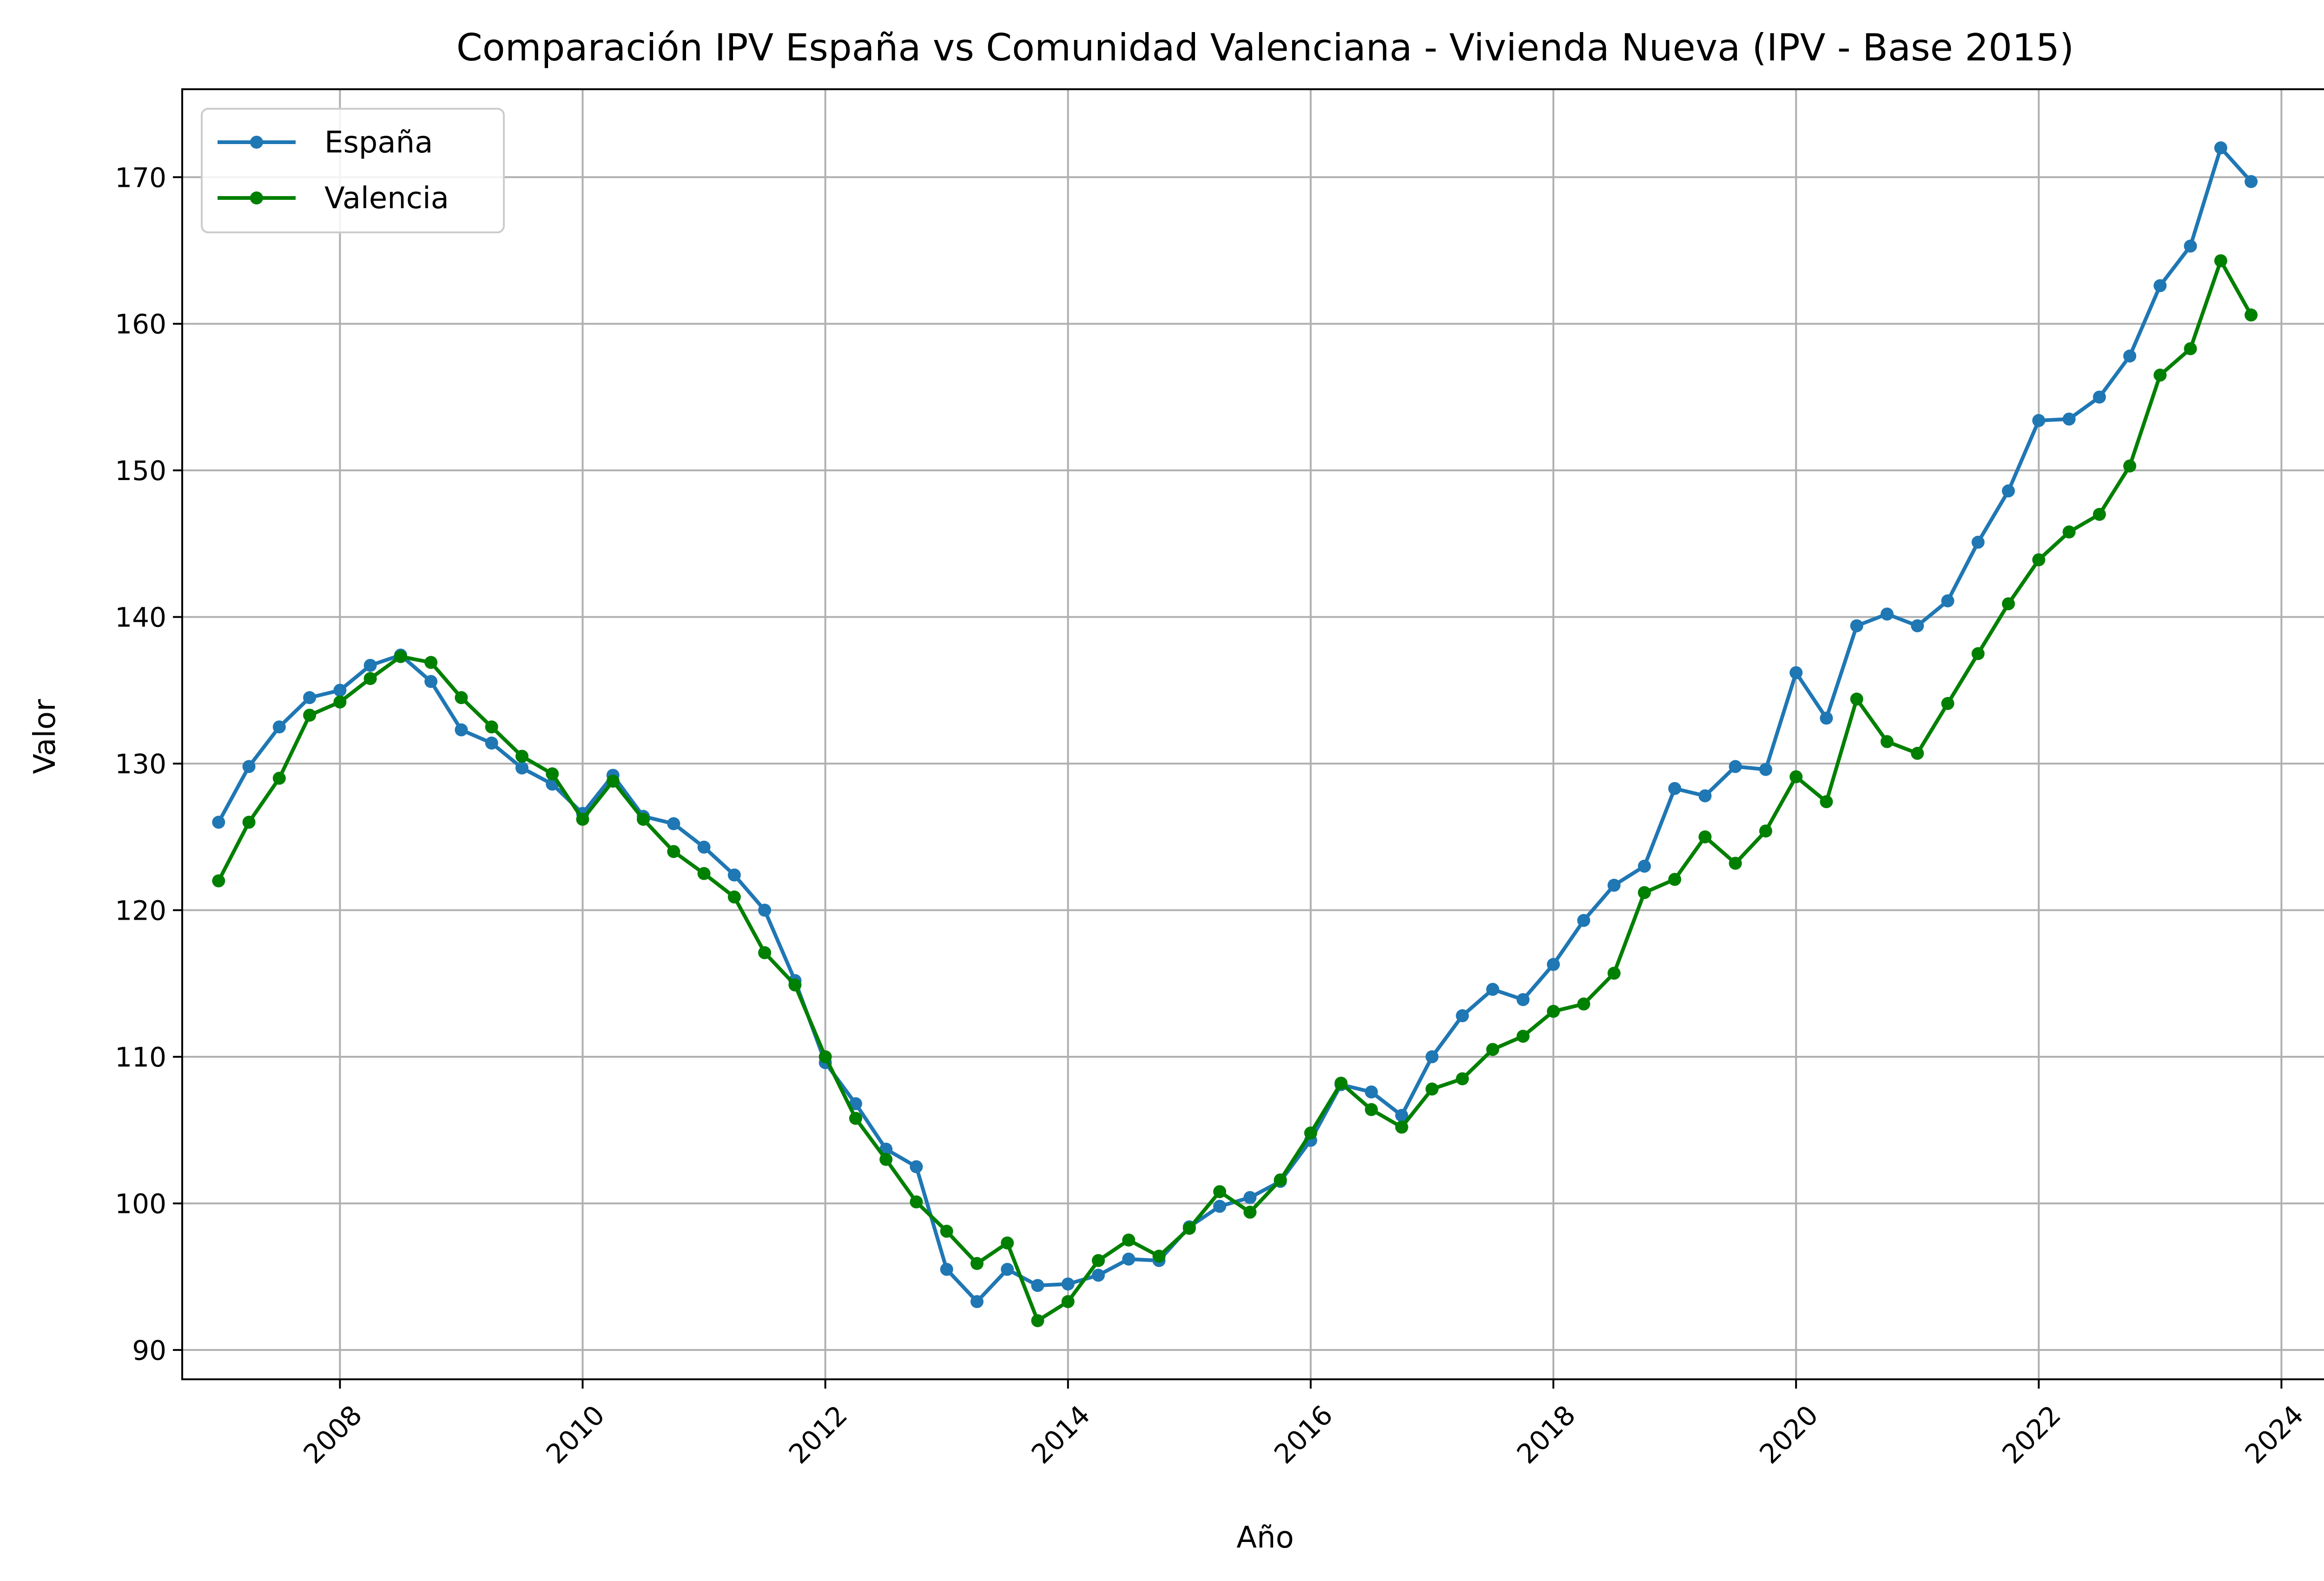  I want to click on x-axis-label: Año, so click(1265, 1538).